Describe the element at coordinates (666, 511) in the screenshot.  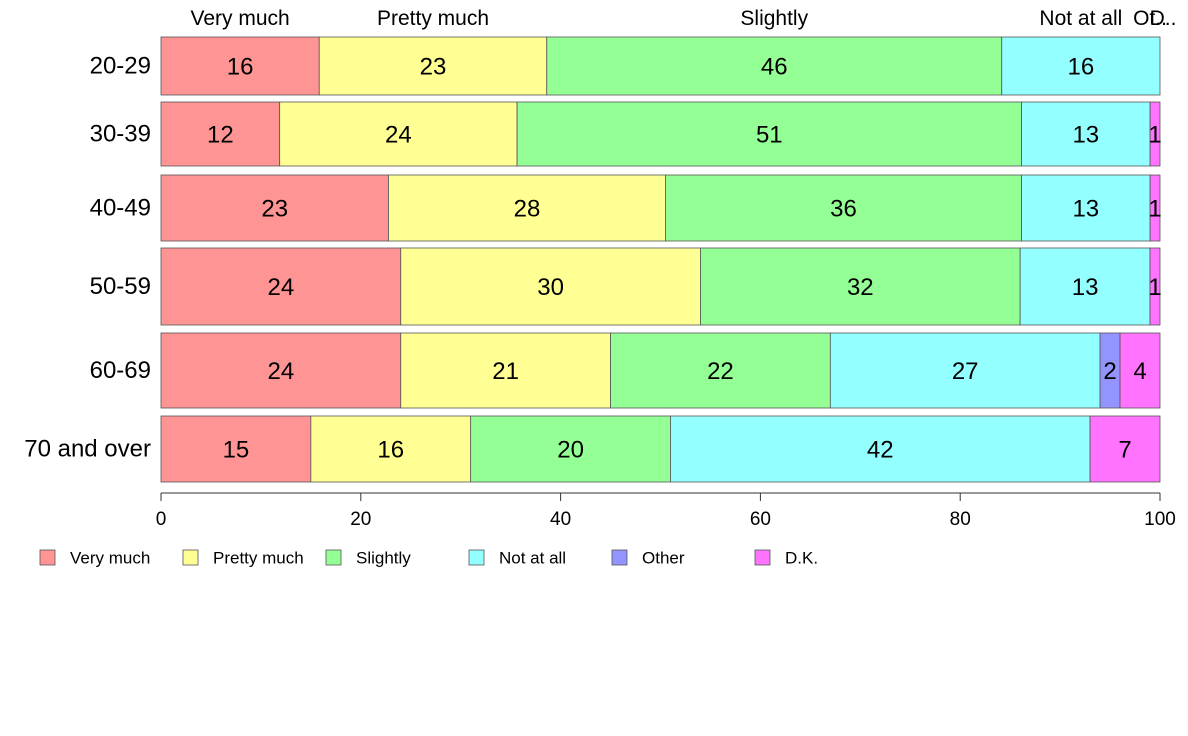
I see `x-axis: 0 20 40 60 80 100` at that location.